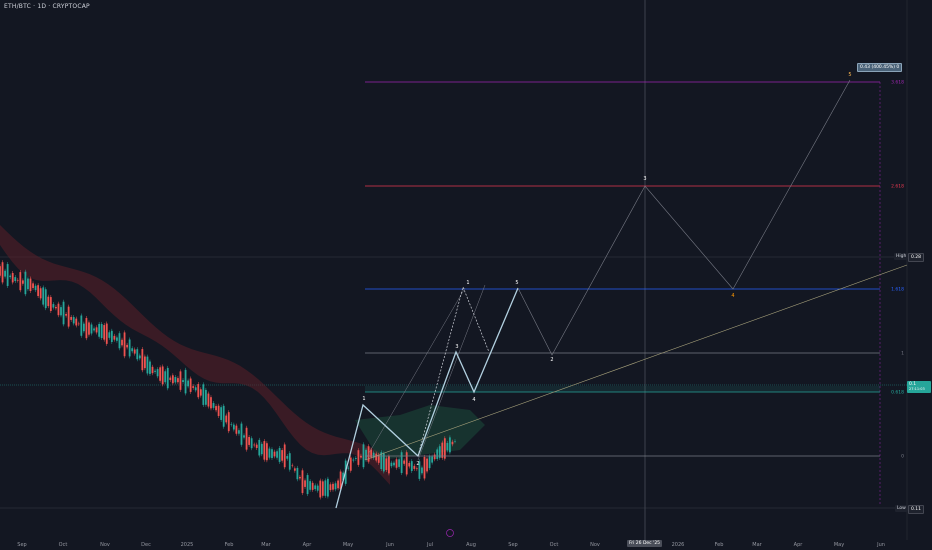 The width and height of the screenshot is (932, 550). What do you see at coordinates (913, 384) in the screenshot?
I see `last-price-value: 0.1` at bounding box center [913, 384].